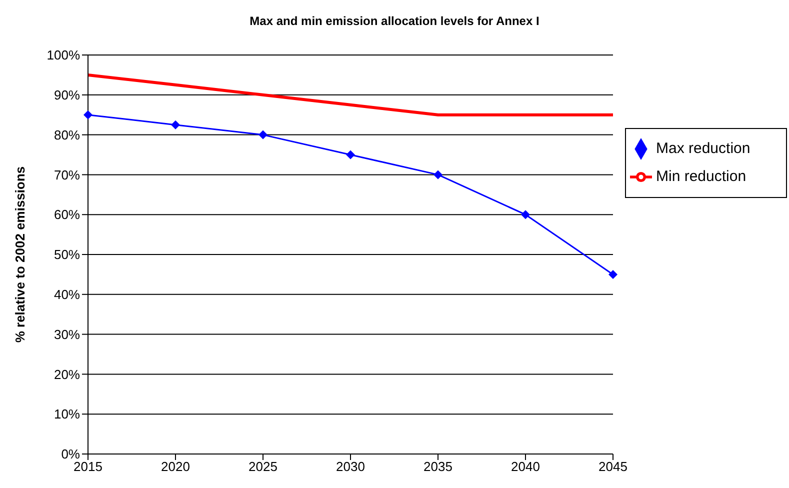 The image size is (789, 488). Describe the element at coordinates (67, 254) in the screenshot. I see `y-tick-label: 50%` at that location.